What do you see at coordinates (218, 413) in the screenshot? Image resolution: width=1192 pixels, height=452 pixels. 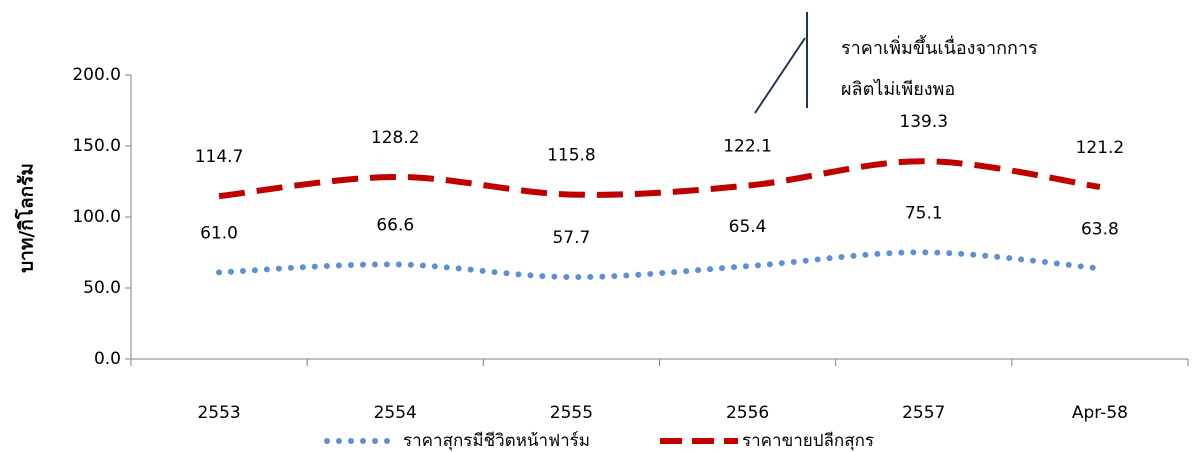 I see `x-tick-label: 2553` at bounding box center [218, 413].